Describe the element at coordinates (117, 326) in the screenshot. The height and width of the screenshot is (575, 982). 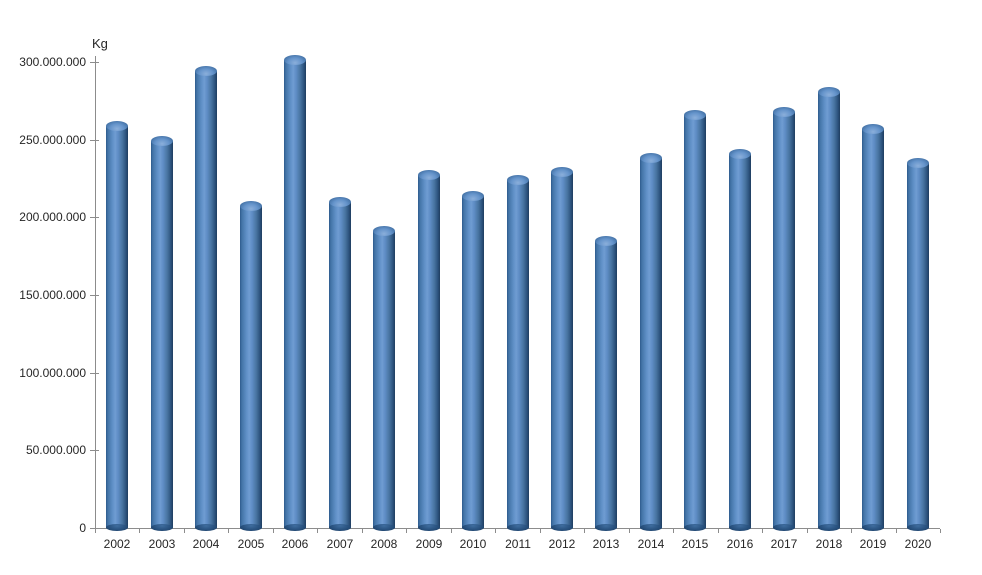
I see `bar-2002` at that location.